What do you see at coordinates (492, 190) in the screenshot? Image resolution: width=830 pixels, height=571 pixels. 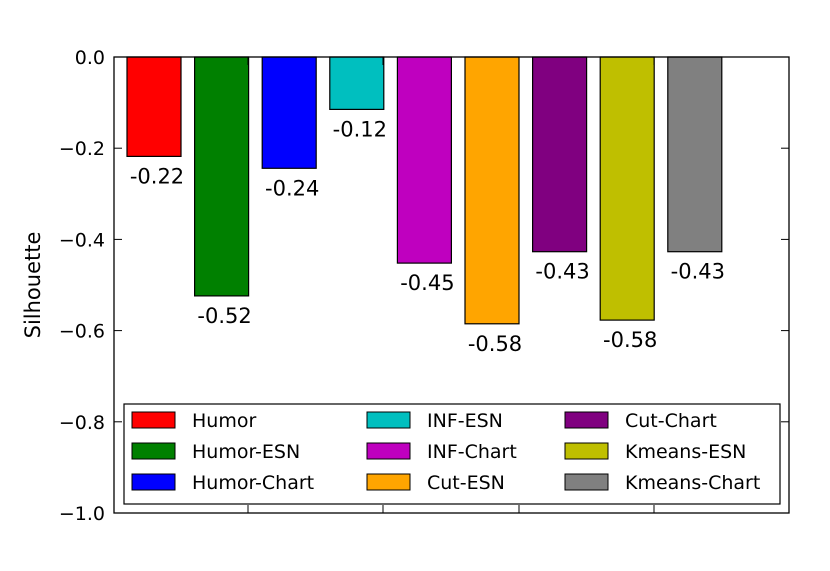 I see `bar-cut-esn` at bounding box center [492, 190].